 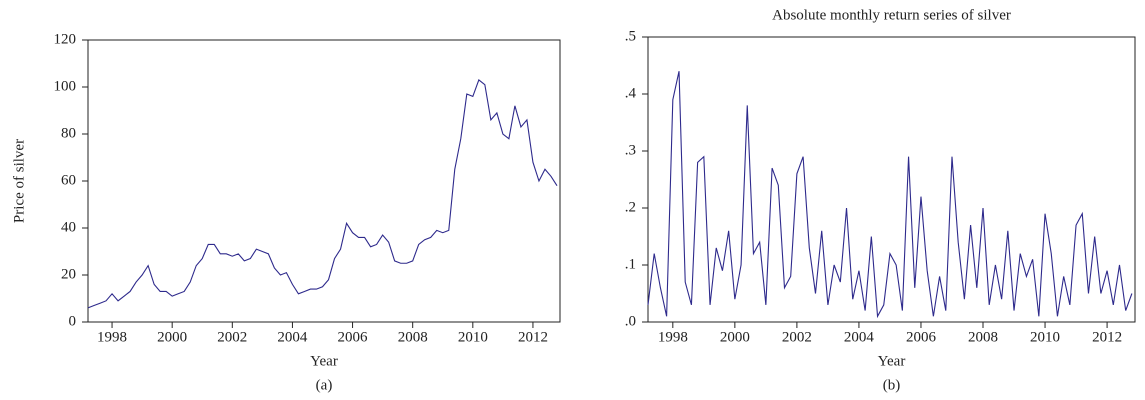 I want to click on y-axis-label: Price of silver, so click(x=19, y=181).